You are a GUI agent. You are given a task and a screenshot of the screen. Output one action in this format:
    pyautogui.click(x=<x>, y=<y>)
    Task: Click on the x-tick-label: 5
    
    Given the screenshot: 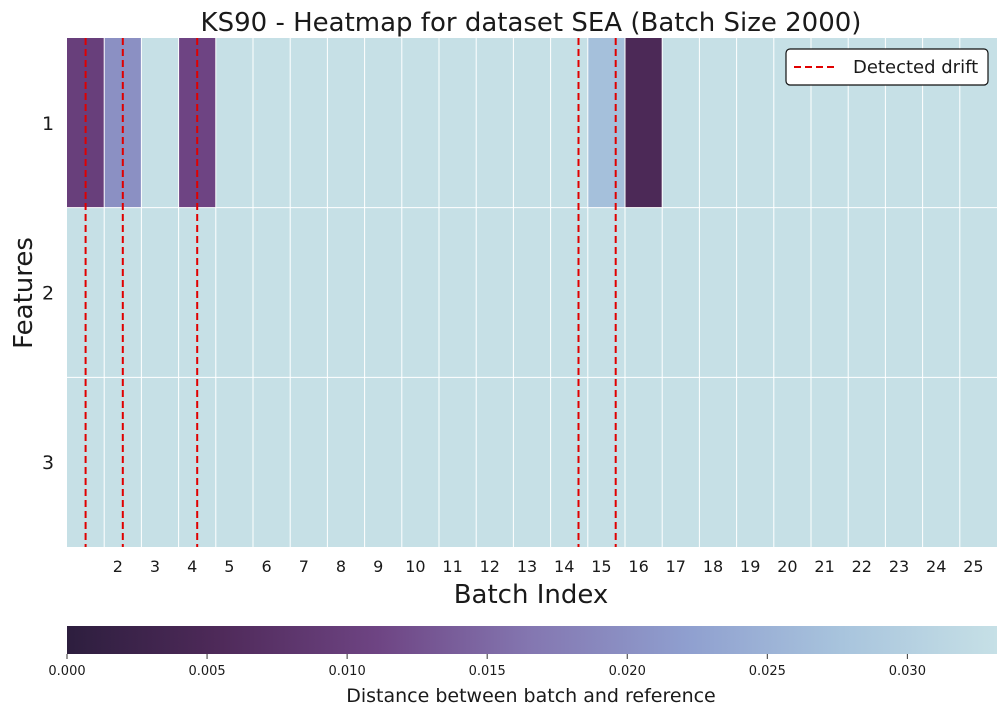 What is the action you would take?
    pyautogui.click(x=229, y=566)
    